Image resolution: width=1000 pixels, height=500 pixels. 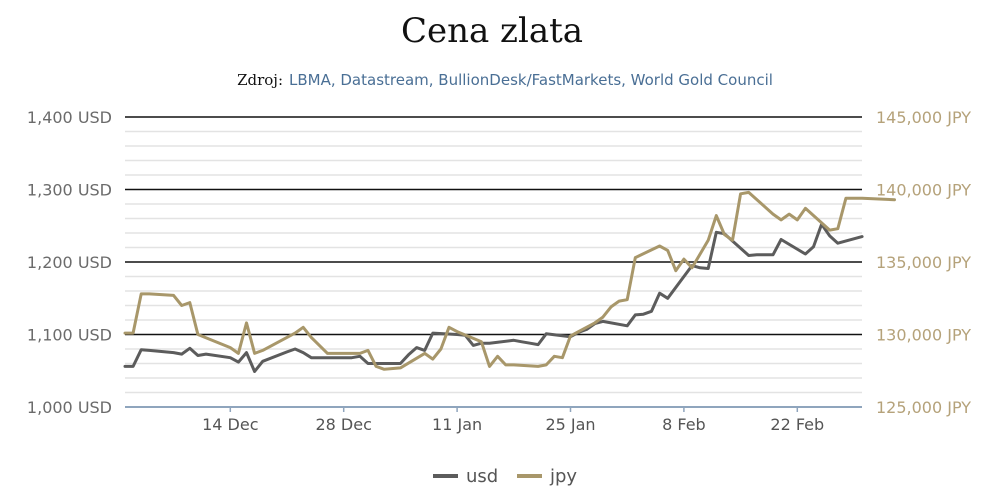 I want to click on x-tick-label: 11 Jan, so click(x=457, y=424).